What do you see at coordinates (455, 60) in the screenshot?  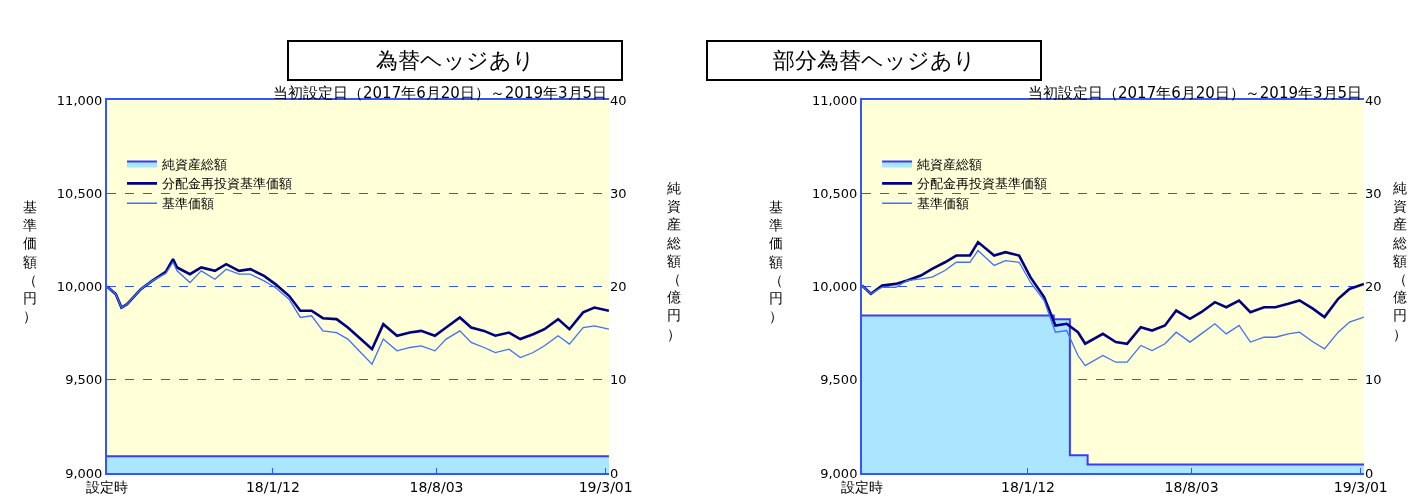 I see `chart-title: 為替ヘッジあり` at bounding box center [455, 60].